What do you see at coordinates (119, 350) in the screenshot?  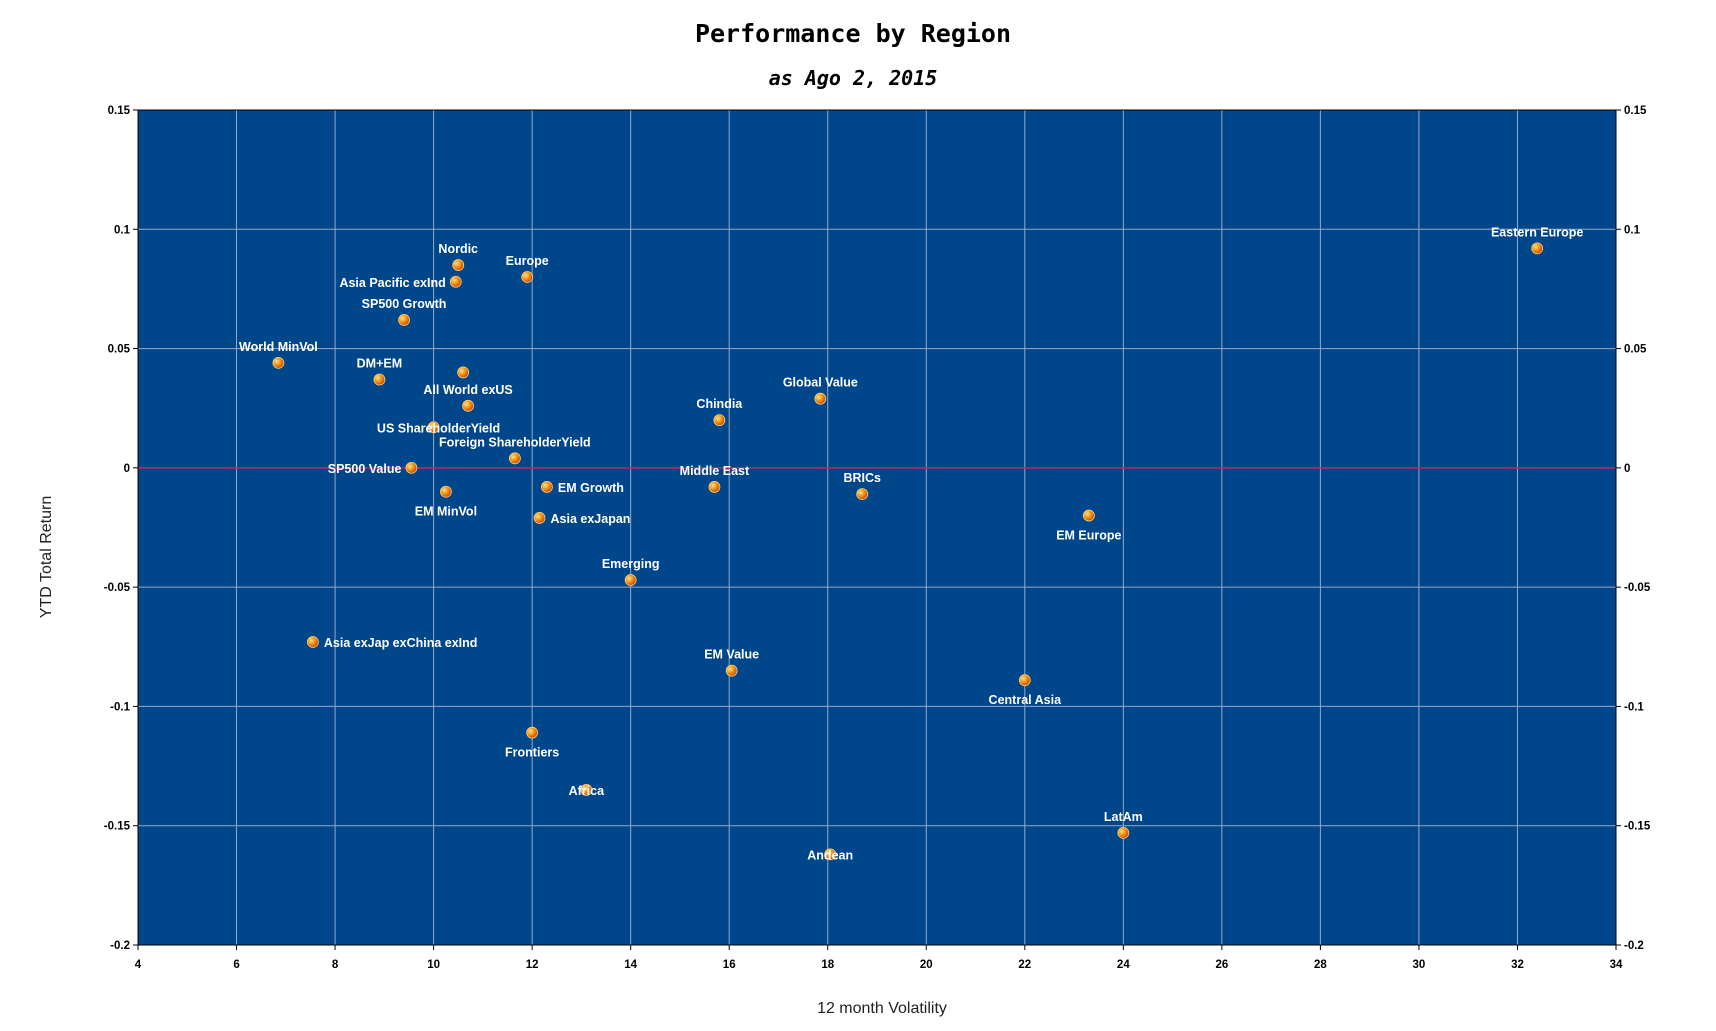 I see `y-tick-label-left: 0.05` at bounding box center [119, 350].